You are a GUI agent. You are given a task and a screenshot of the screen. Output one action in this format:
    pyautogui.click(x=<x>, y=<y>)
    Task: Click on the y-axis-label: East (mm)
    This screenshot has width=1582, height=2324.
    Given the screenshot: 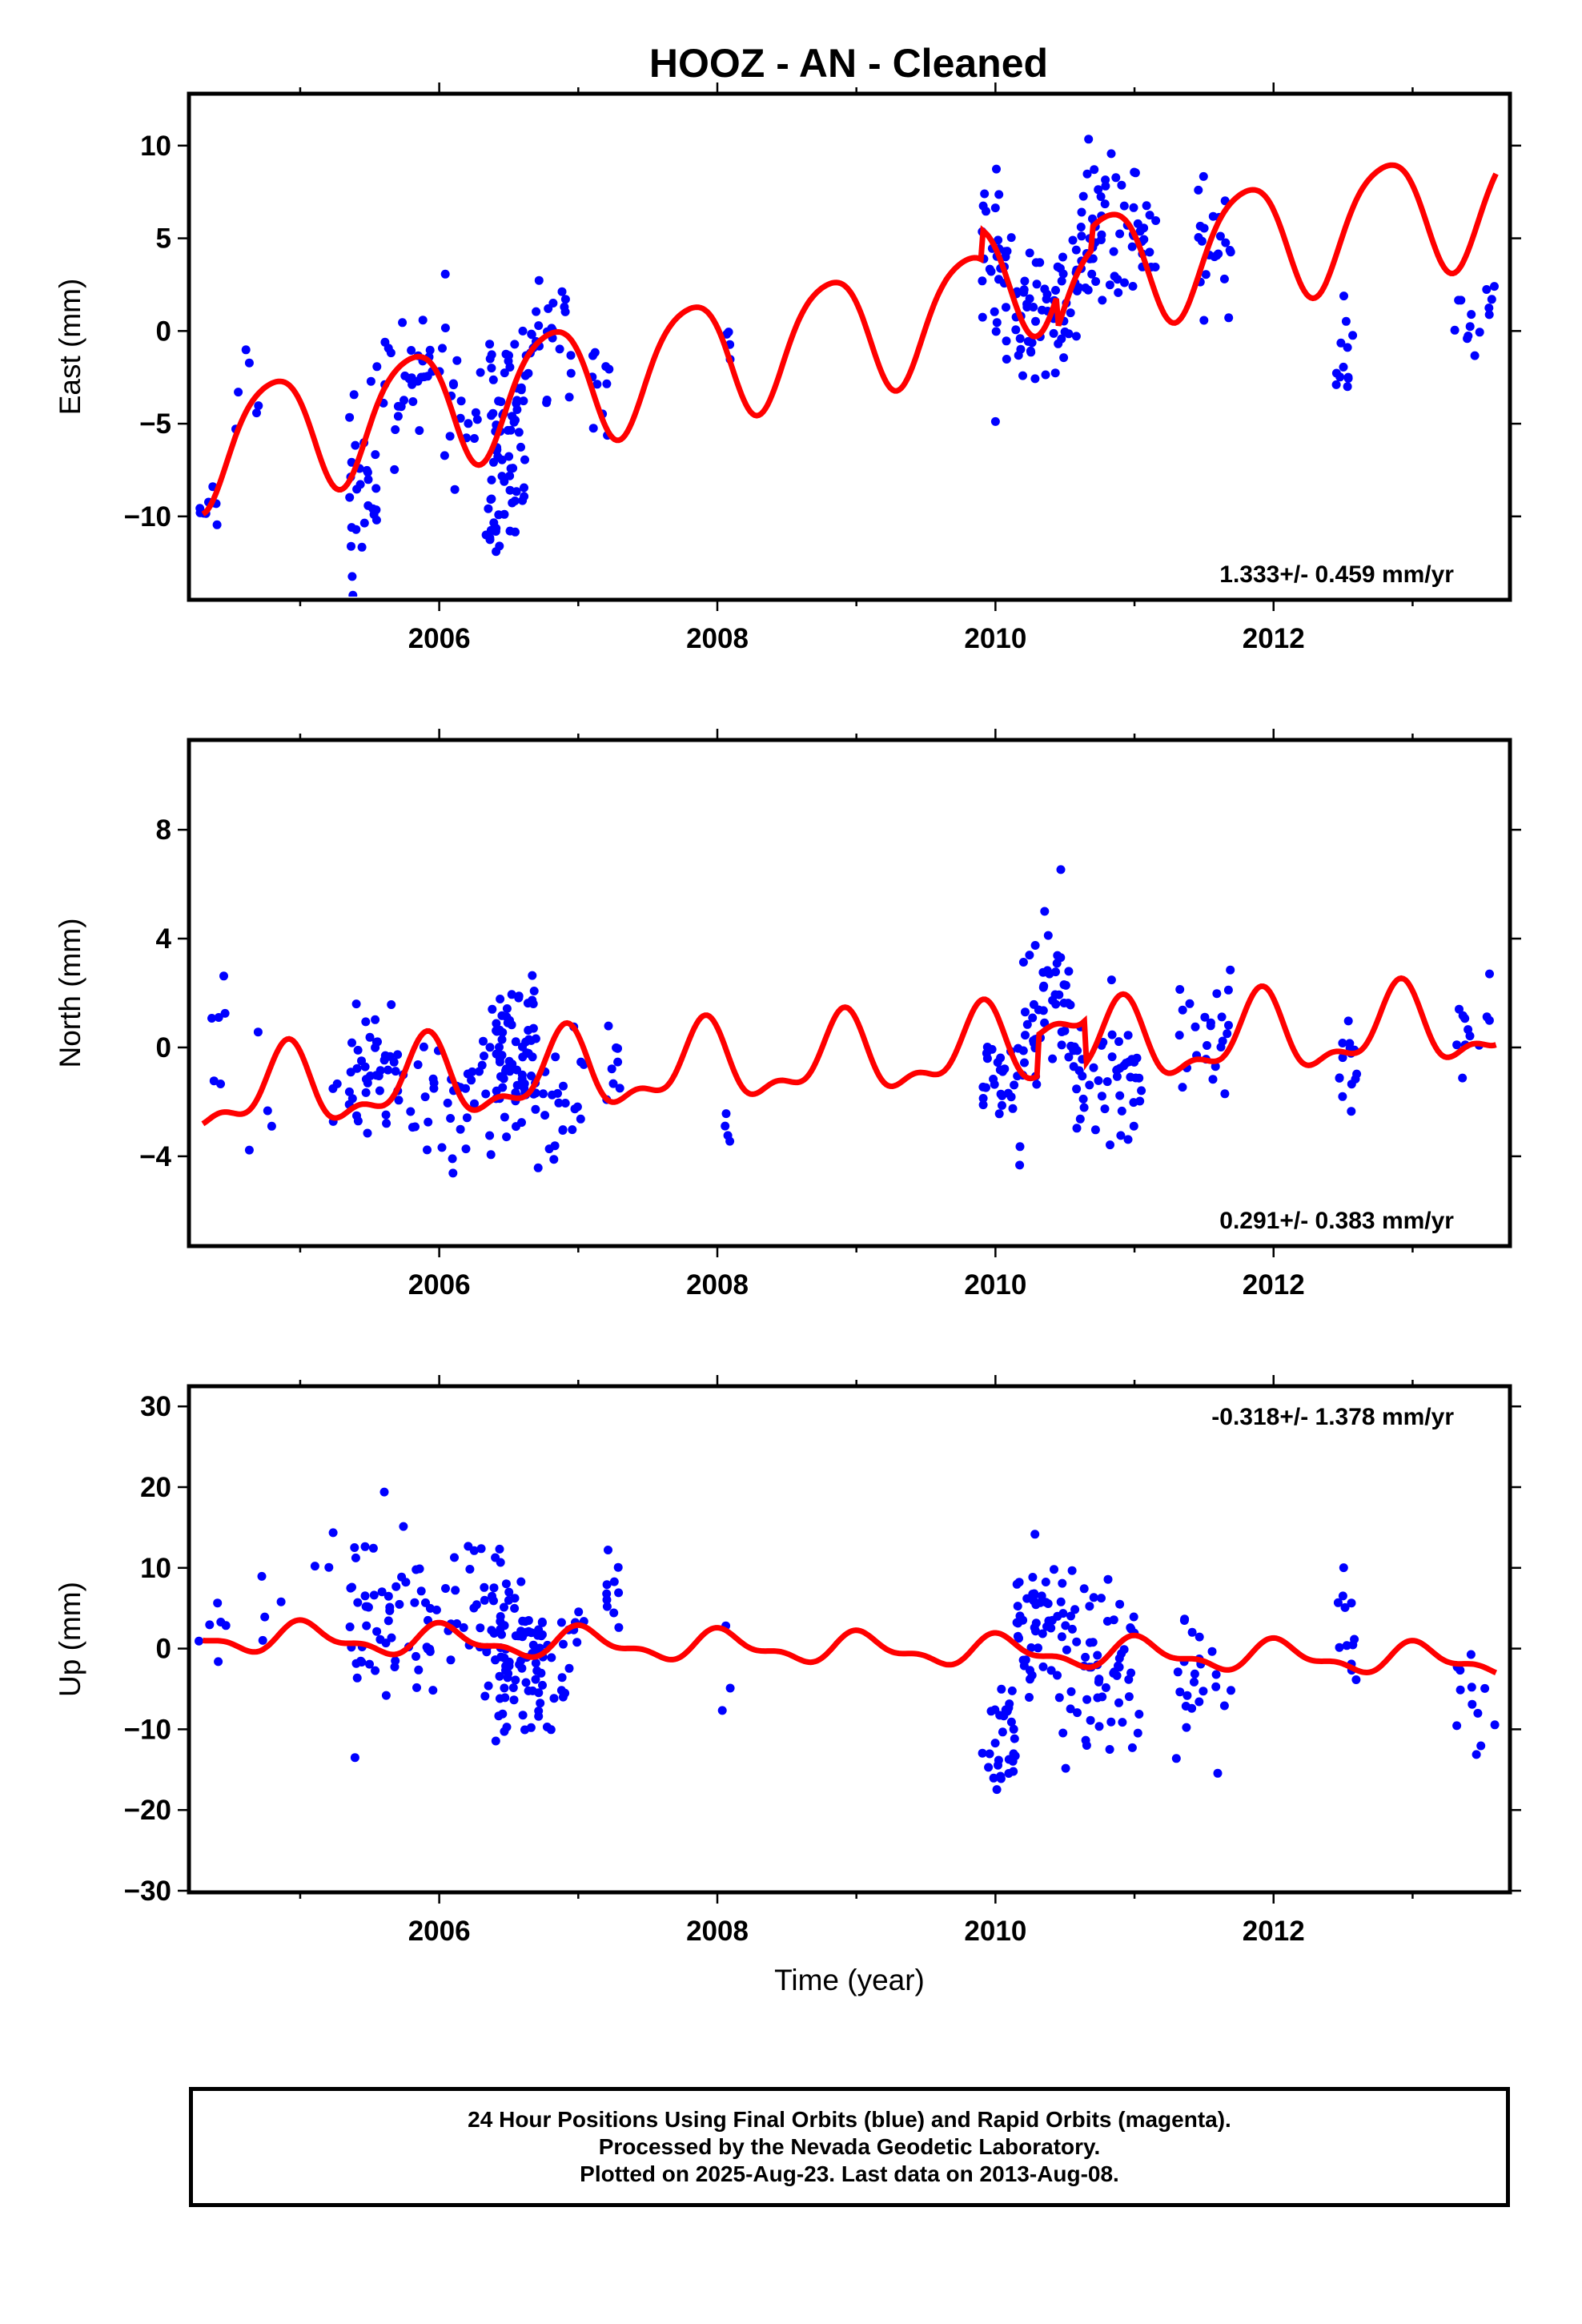 What is the action you would take?
    pyautogui.click(x=70, y=347)
    